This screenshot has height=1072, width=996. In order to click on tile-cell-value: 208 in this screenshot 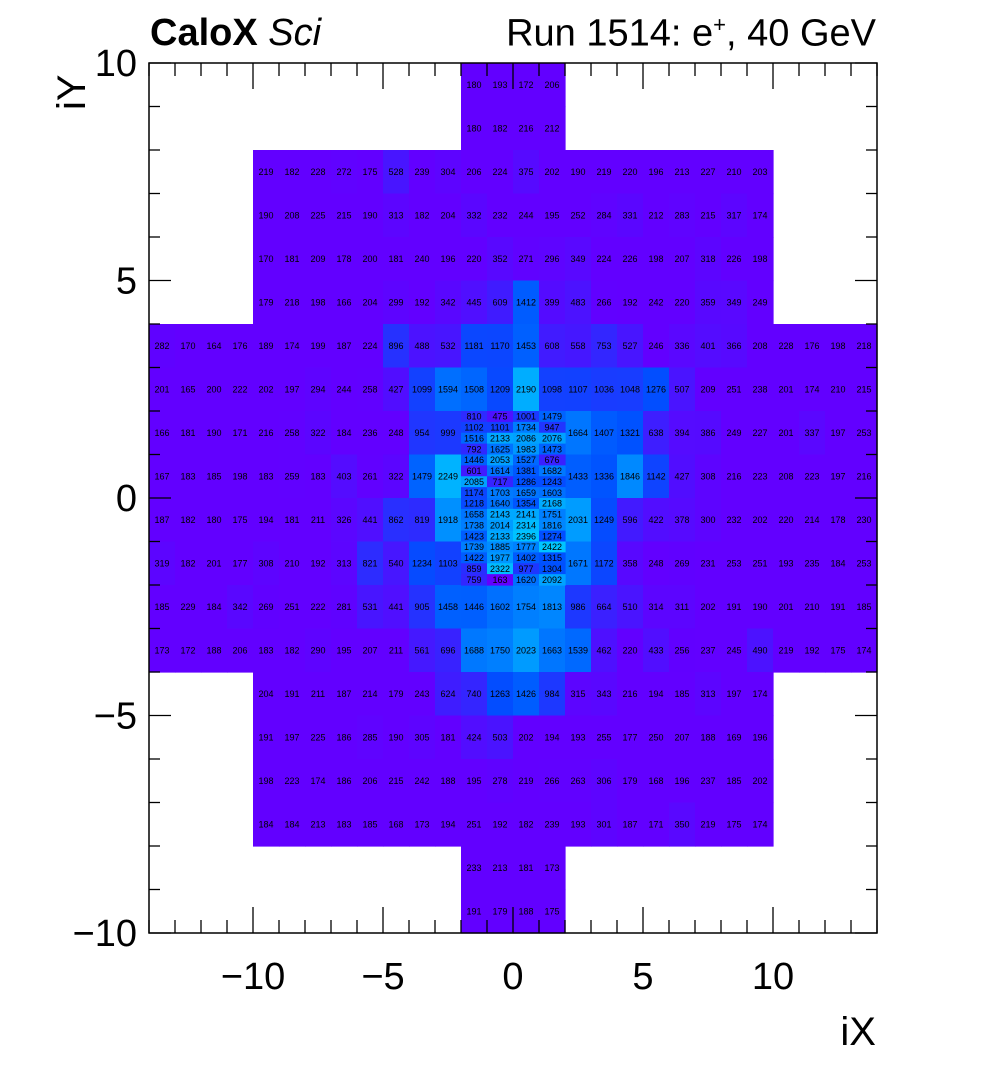, I will do `click(759, 346)`.